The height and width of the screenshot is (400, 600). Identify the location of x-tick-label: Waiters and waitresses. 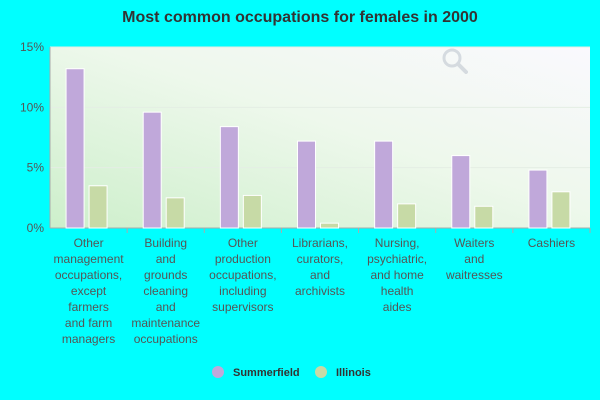
(474, 259).